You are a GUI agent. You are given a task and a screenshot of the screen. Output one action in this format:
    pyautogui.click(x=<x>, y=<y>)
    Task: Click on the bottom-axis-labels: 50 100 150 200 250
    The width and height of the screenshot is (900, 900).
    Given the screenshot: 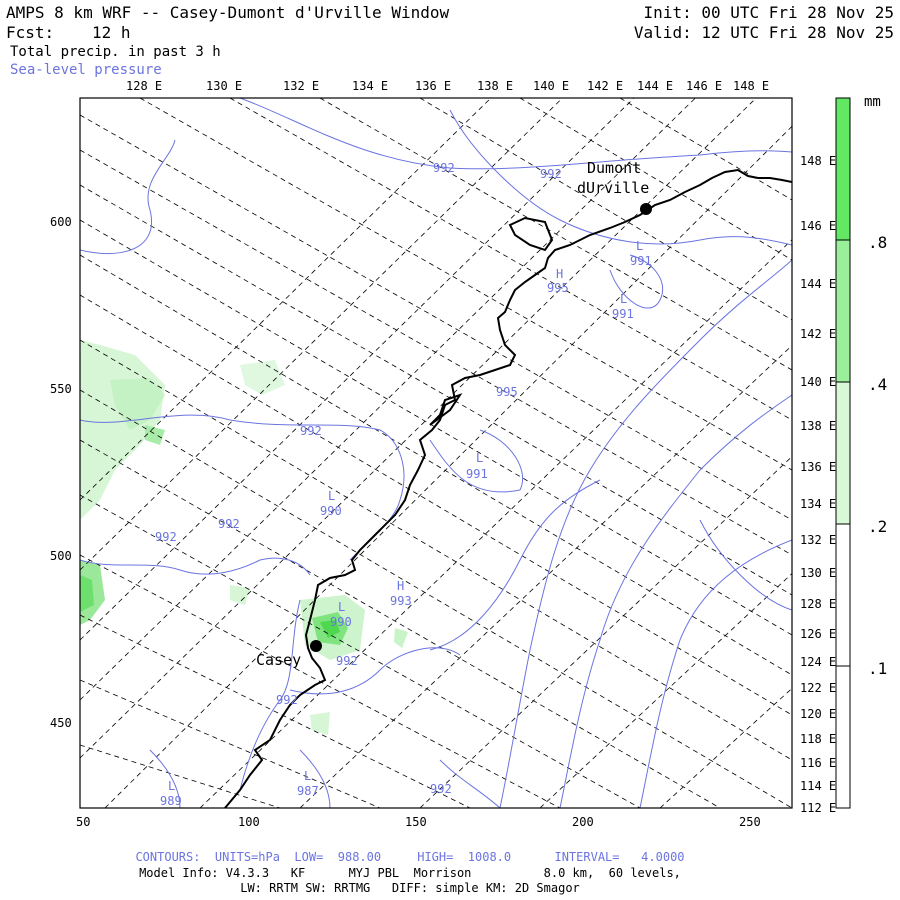 What is the action you would take?
    pyautogui.click(x=418, y=822)
    